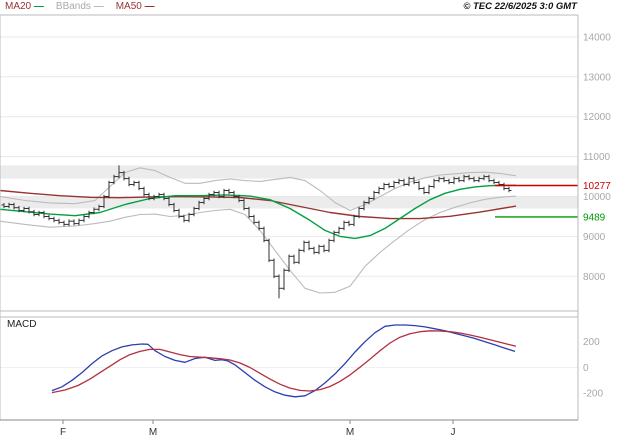 The image size is (627, 440). I want to click on macd-tick-label: -200, so click(593, 394).